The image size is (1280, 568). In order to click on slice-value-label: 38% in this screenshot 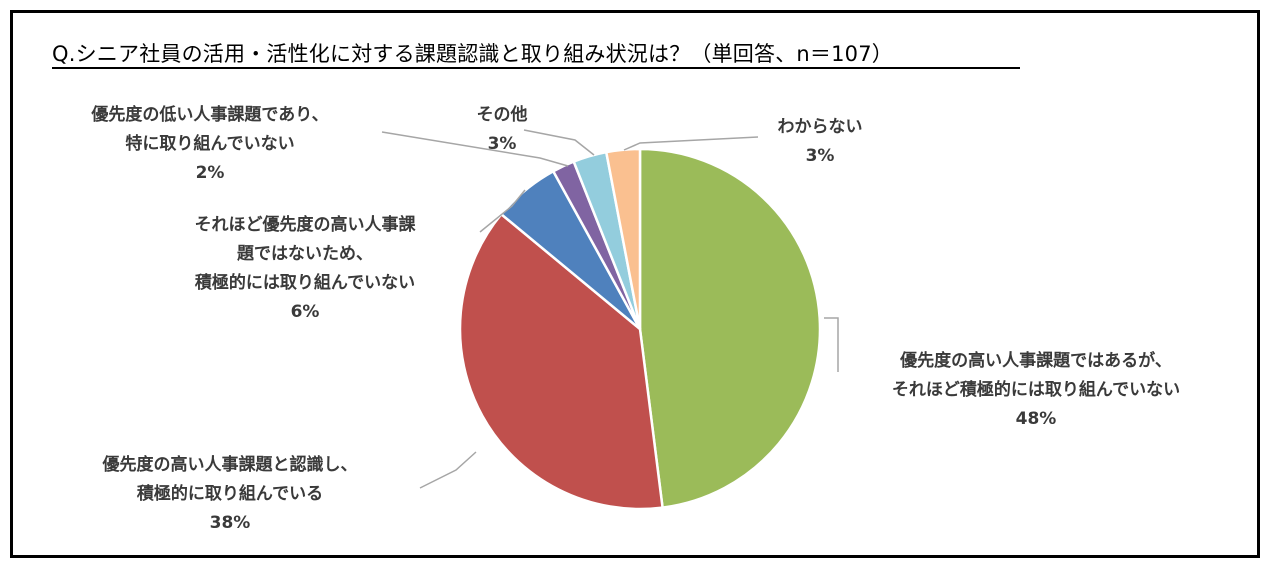, I will do `click(230, 523)`.